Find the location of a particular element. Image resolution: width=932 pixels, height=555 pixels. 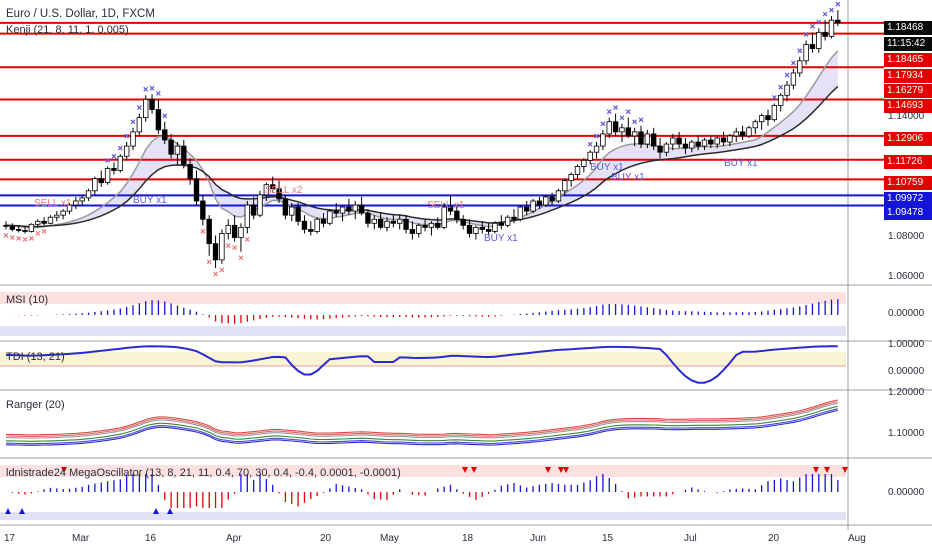

level-tag: 1.16279 is located at coordinates (908, 91).